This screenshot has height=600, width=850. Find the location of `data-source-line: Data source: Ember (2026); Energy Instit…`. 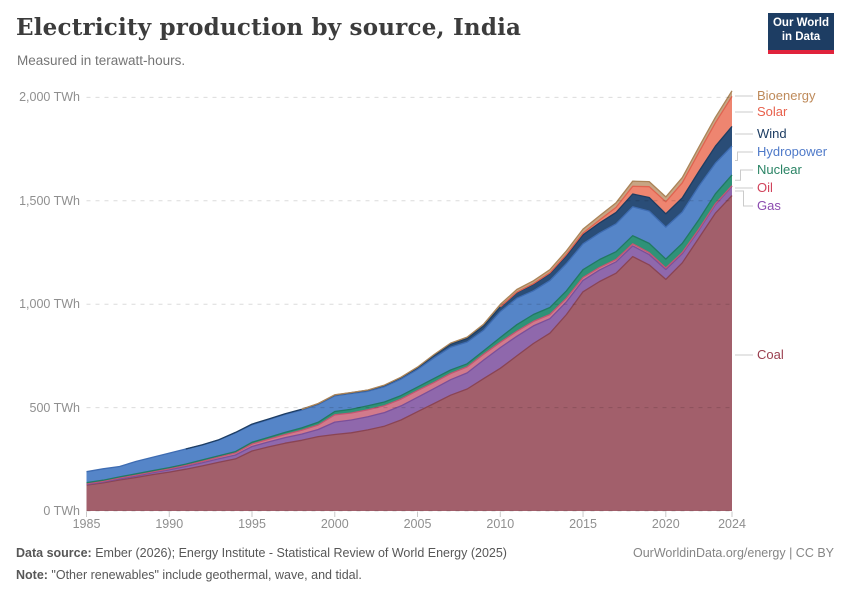

data-source-line: Data source: Ember (2026); Energy Instit… is located at coordinates (261, 553).